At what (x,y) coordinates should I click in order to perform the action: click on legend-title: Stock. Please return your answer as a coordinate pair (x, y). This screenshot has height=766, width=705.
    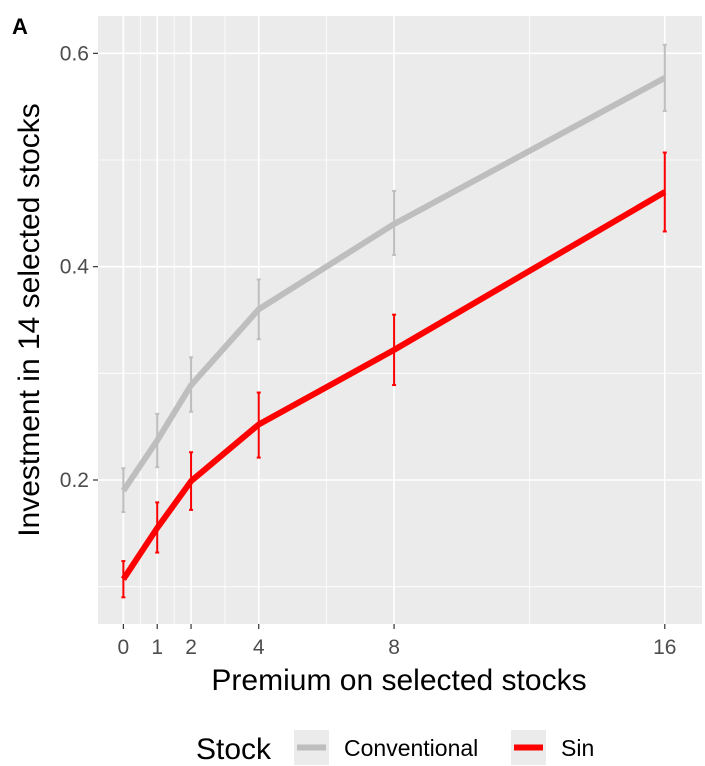
    Looking at the image, I should click on (234, 749).